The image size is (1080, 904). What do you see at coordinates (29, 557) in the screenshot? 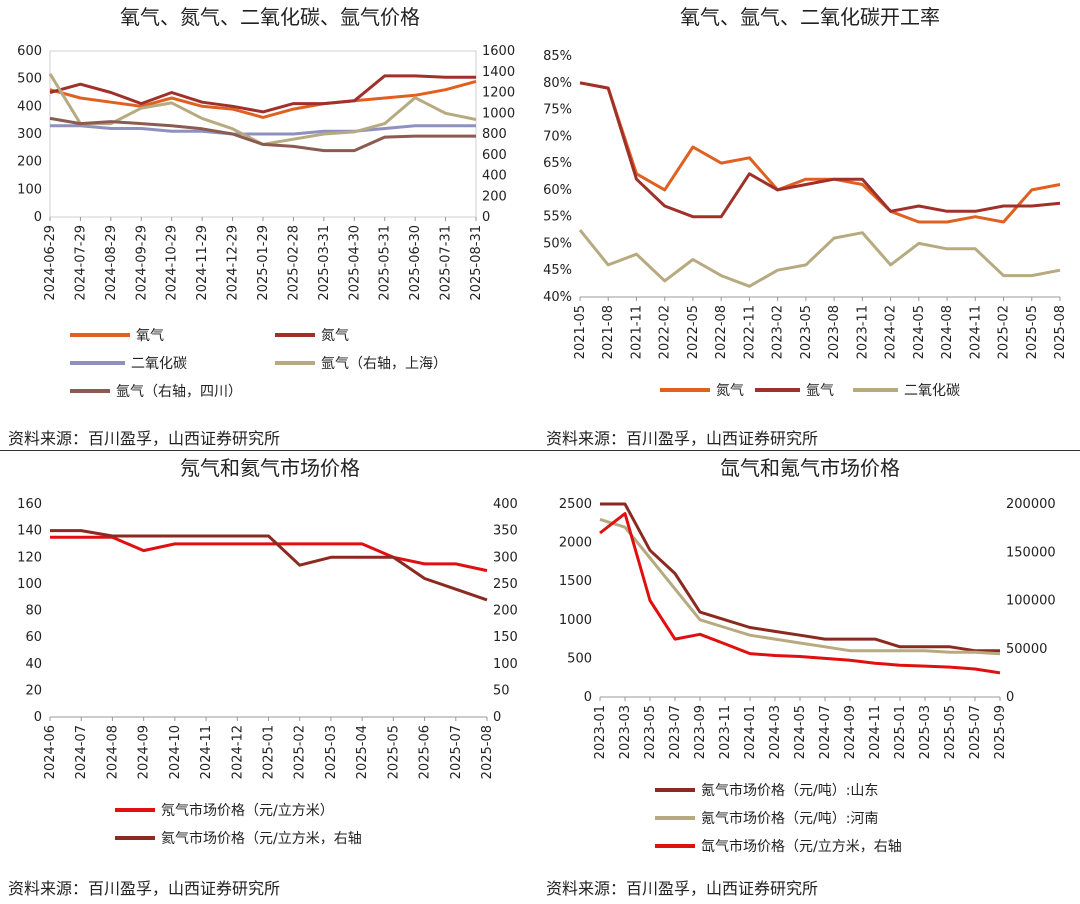
I see `y-tick-label: 120` at bounding box center [29, 557].